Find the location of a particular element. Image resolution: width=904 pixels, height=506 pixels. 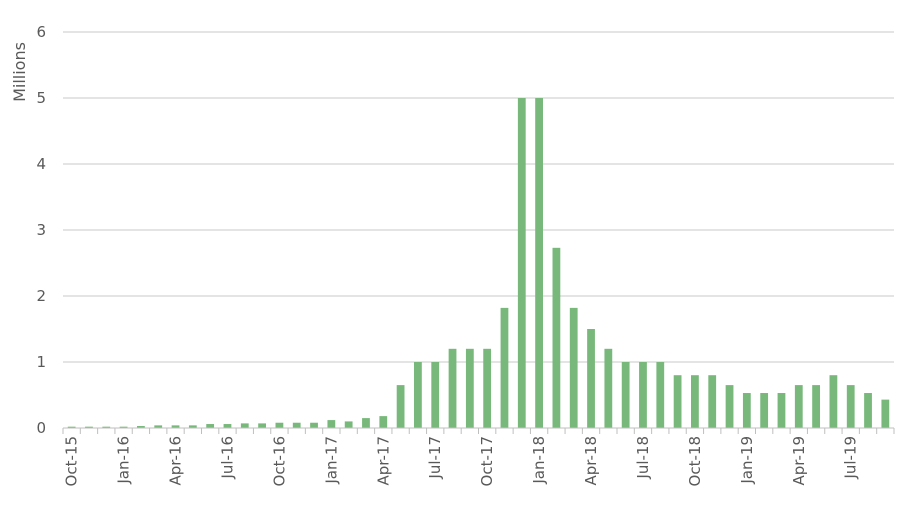

x-tick-label: Apr-18 is located at coordinates (591, 461).